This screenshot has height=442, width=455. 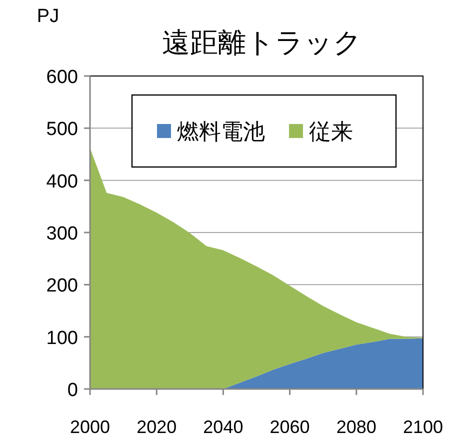 What do you see at coordinates (156, 427) in the screenshot?
I see `x-tick-label: 2020` at bounding box center [156, 427].